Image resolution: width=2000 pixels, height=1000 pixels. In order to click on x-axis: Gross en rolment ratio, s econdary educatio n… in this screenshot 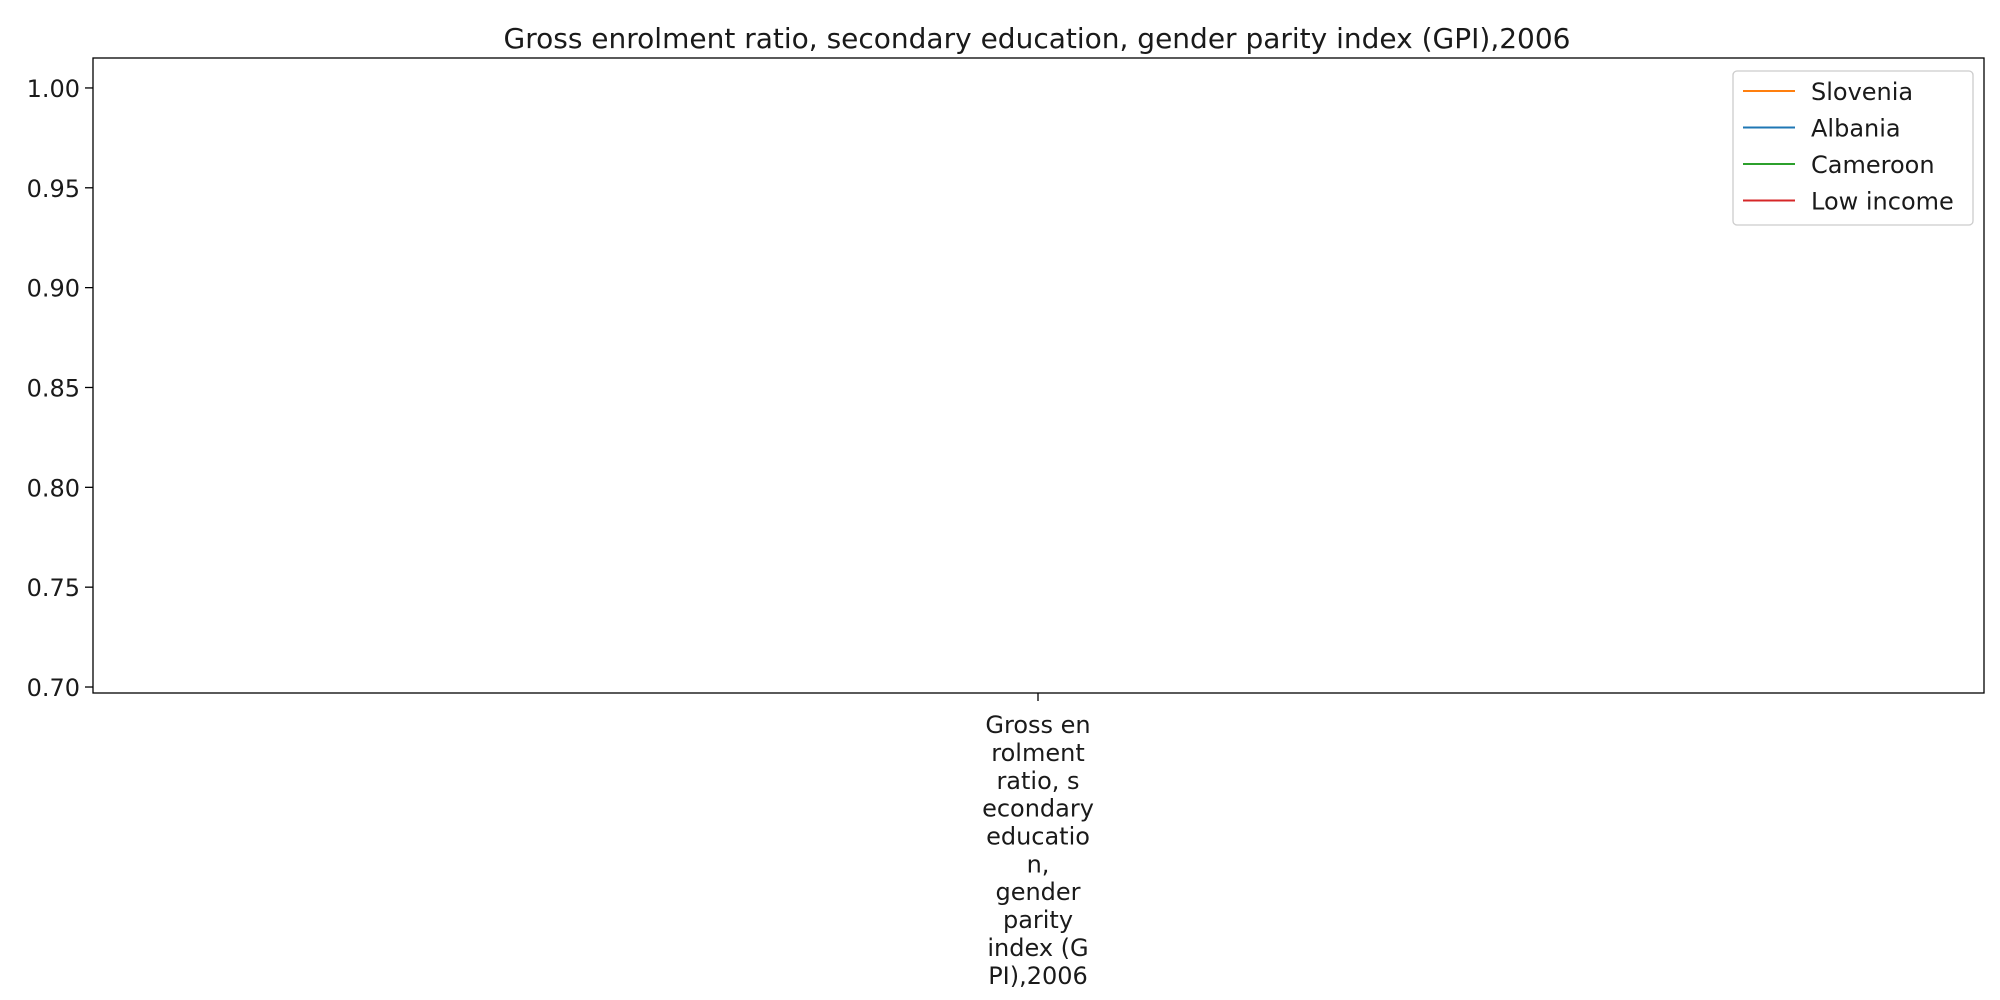, I will do `click(1038, 841)`.